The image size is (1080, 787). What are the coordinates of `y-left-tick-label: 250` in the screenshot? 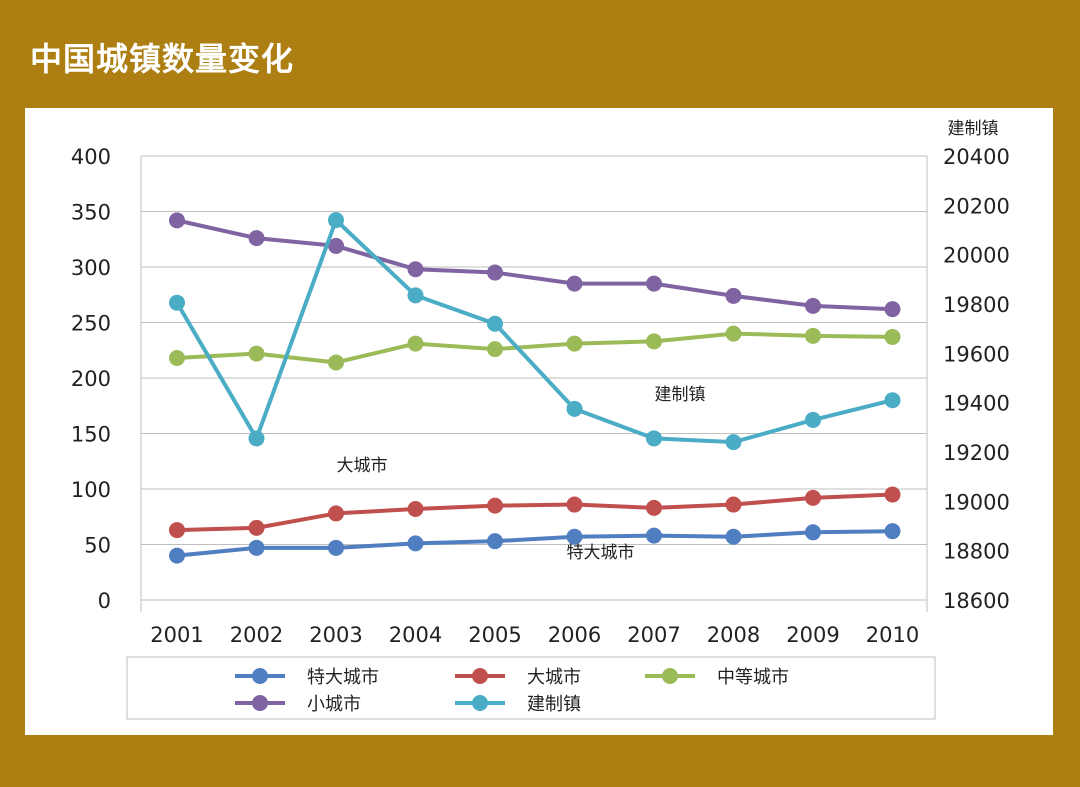 It's located at (91, 324).